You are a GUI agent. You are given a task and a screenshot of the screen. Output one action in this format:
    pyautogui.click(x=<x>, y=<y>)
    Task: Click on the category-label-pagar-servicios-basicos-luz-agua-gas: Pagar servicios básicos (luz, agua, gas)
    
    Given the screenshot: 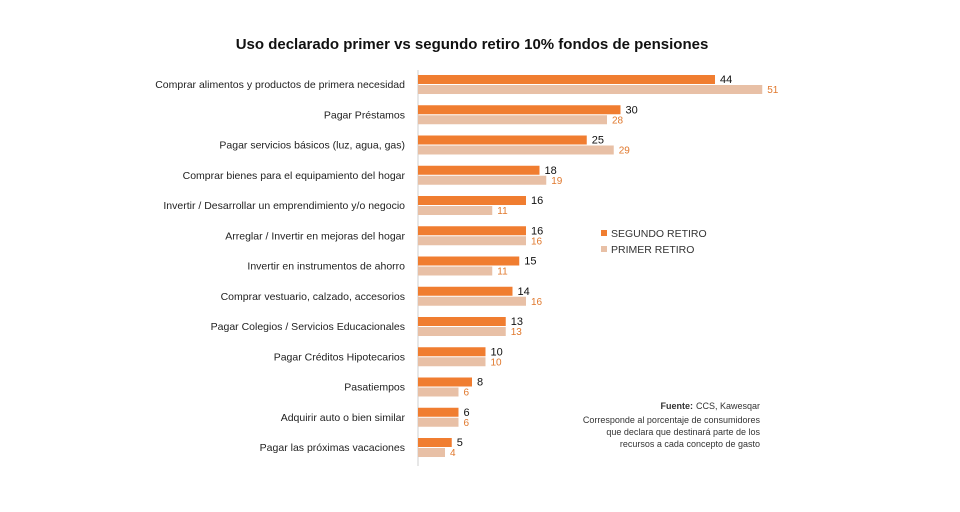 What is the action you would take?
    pyautogui.click(x=312, y=146)
    